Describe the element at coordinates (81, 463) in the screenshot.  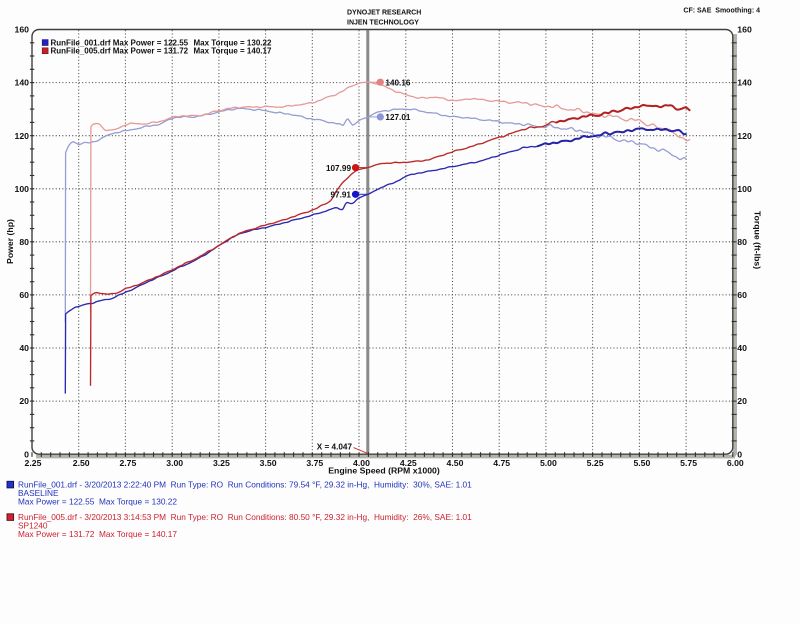
I see `svg-text: 2.50` at that location.